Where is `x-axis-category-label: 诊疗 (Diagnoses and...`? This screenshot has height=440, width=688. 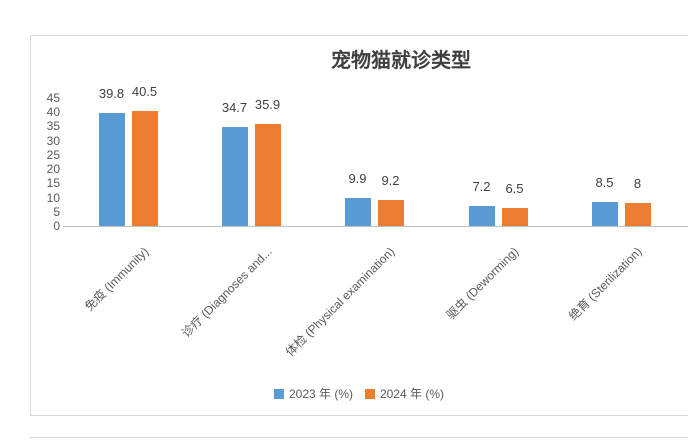 x-axis-category-label: 诊疗 (Diagnoses and... is located at coordinates (226, 292).